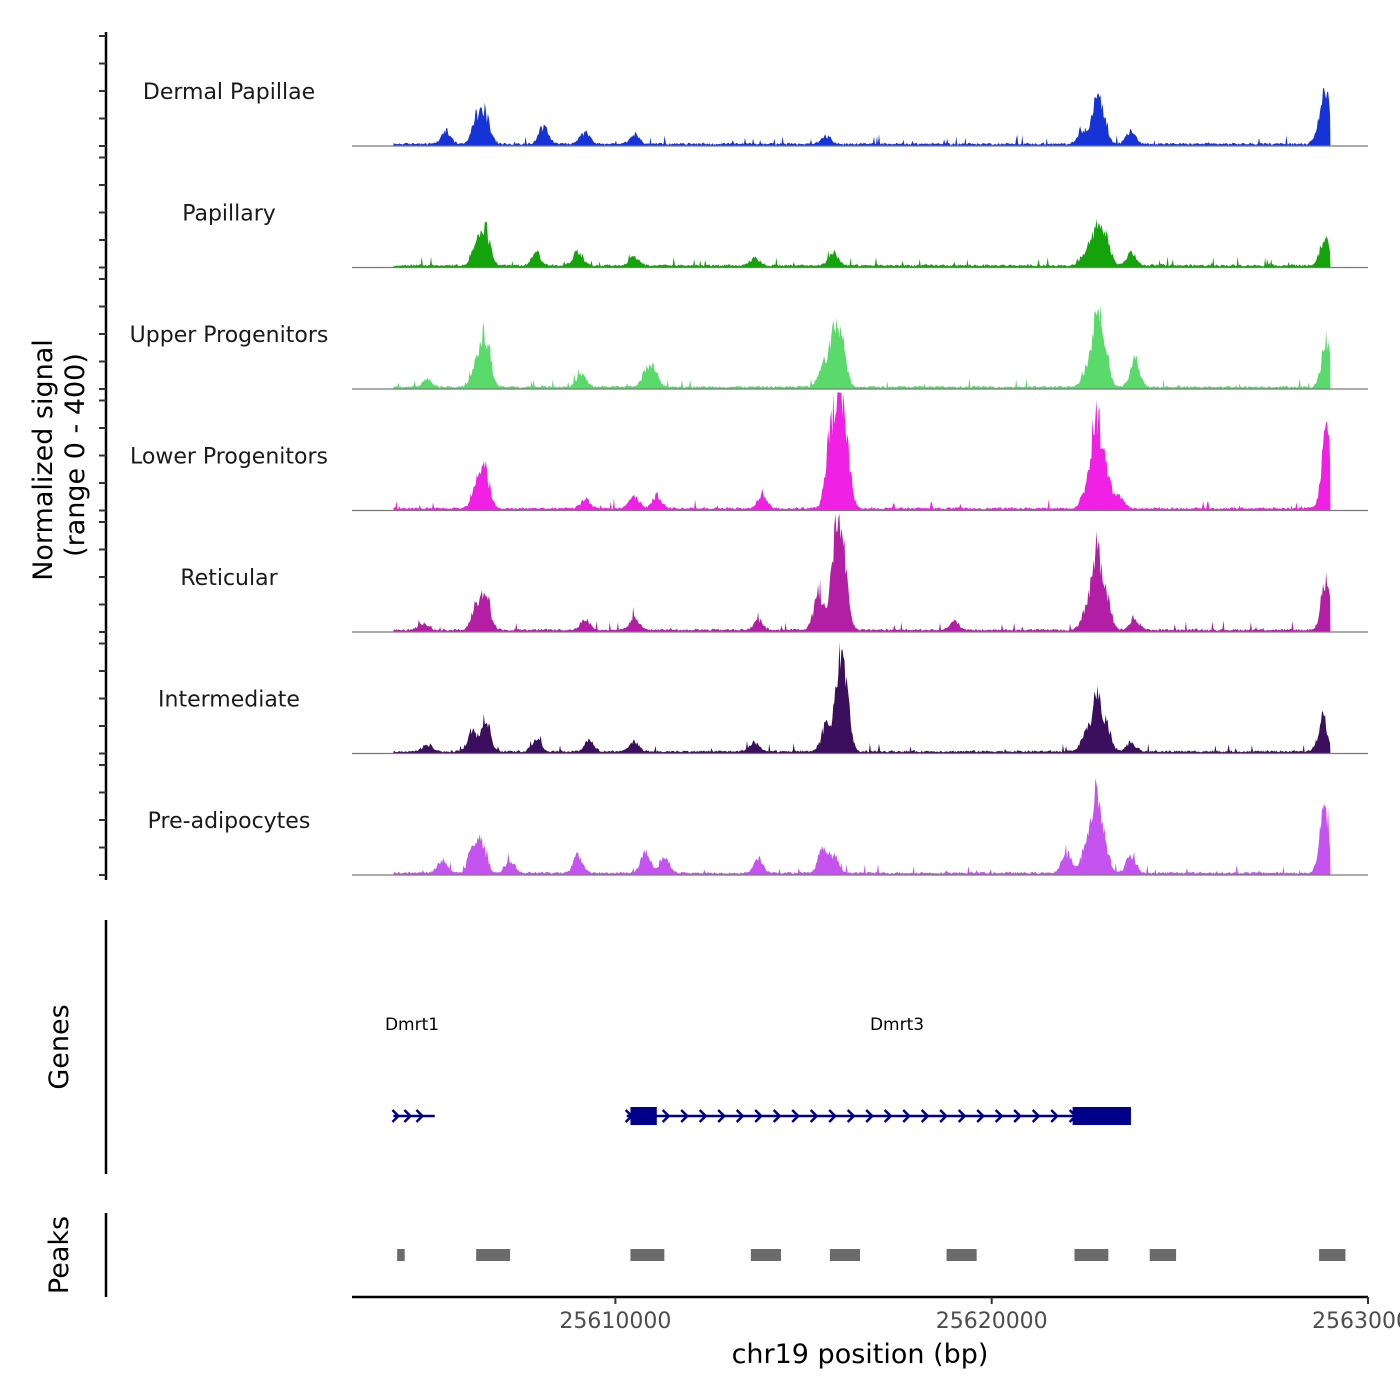 Image resolution: width=1400 pixels, height=1400 pixels. I want to click on peaks-track-label: Peaks, so click(59, 1255).